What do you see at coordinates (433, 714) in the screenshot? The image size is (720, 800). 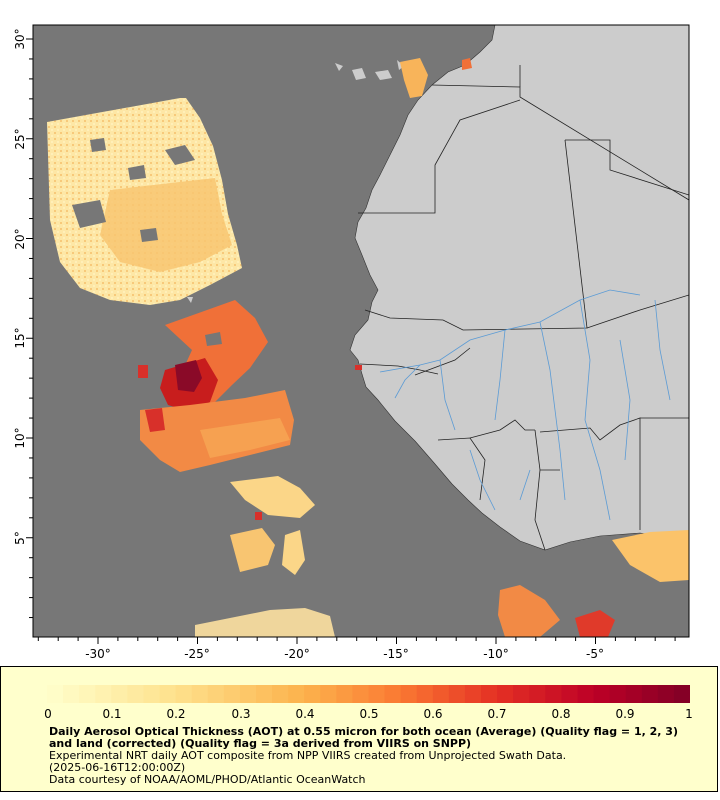 I see `scale-label: 0.6` at bounding box center [433, 714].